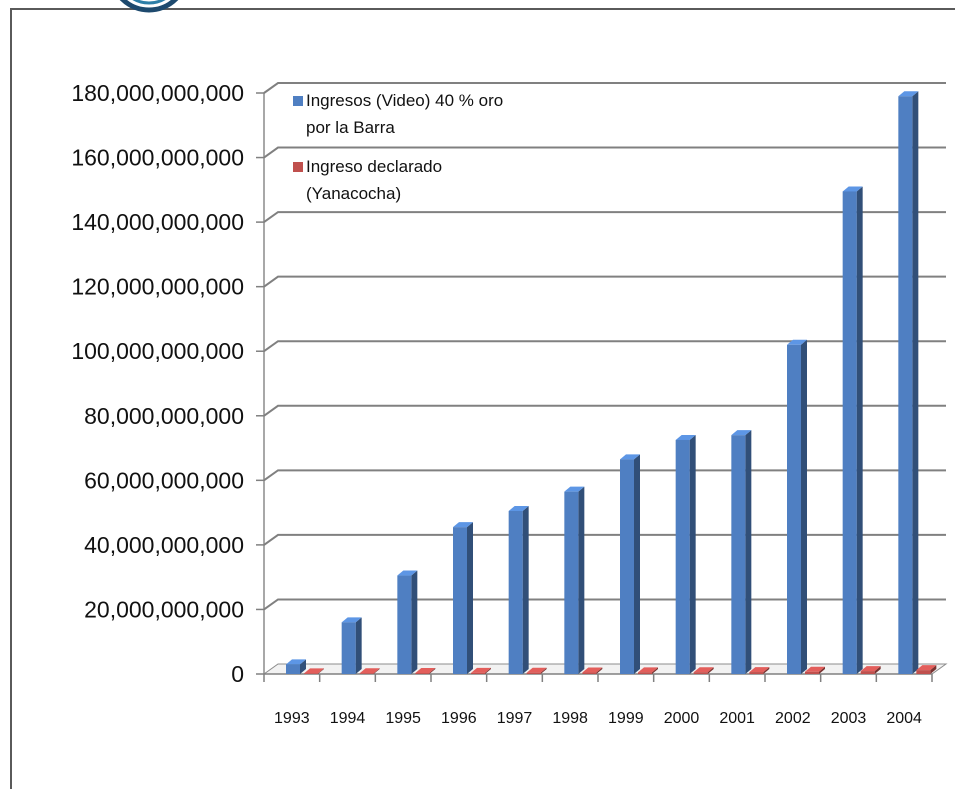  What do you see at coordinates (737, 718) in the screenshot?
I see `x-tick-label: 2001` at bounding box center [737, 718].